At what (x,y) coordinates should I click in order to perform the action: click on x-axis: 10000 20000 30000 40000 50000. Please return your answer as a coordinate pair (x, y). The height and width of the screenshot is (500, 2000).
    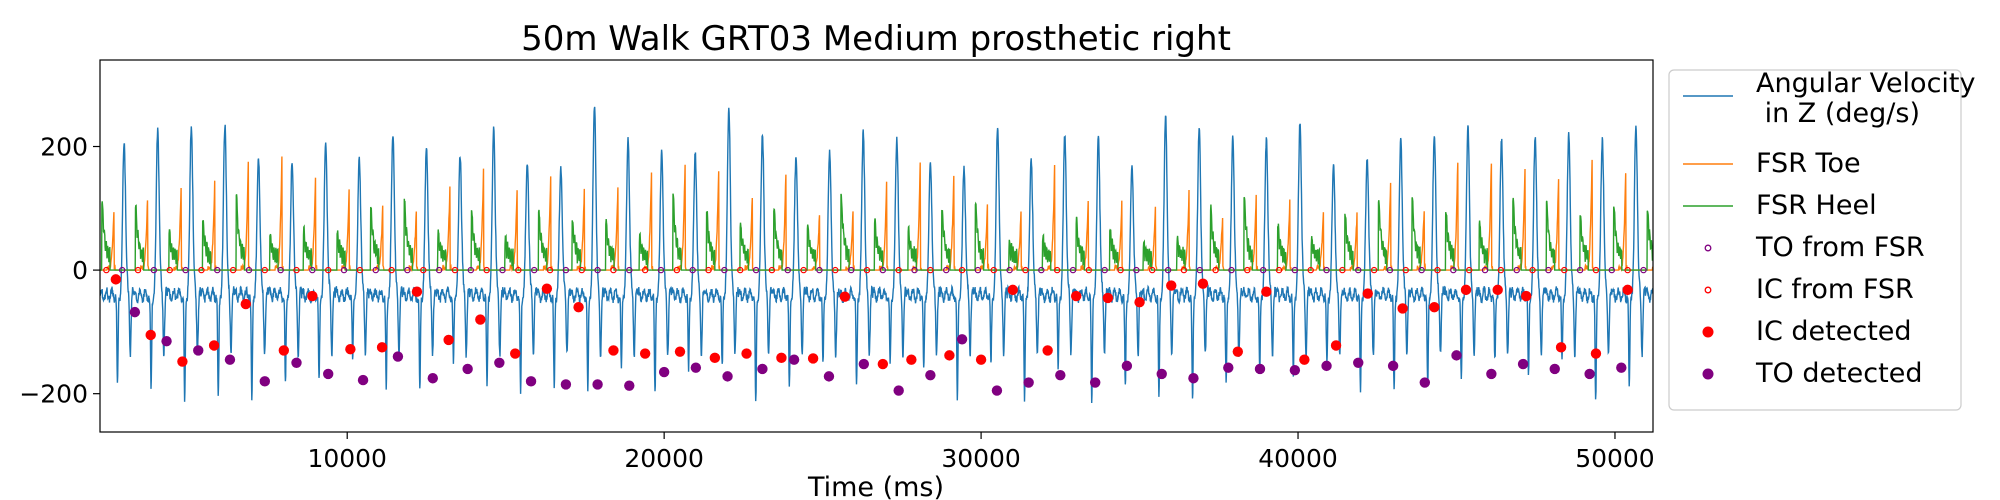
    Looking at the image, I should click on (981, 452).